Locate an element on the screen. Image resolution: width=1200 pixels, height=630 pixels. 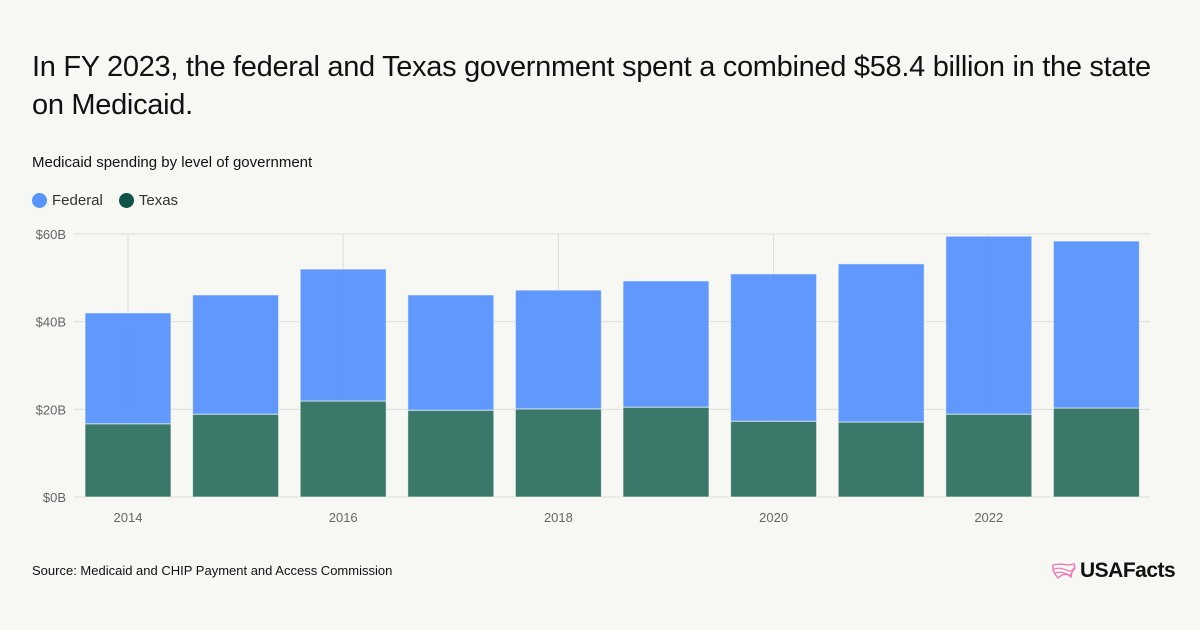
y-tick-label: $60B is located at coordinates (51, 234).